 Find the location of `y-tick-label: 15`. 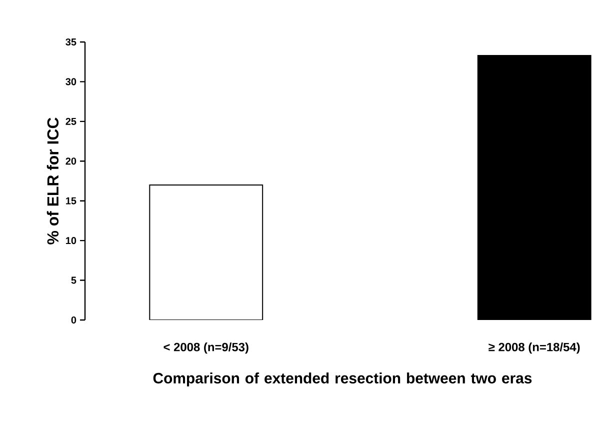

y-tick-label: 15 is located at coordinates (71, 200).